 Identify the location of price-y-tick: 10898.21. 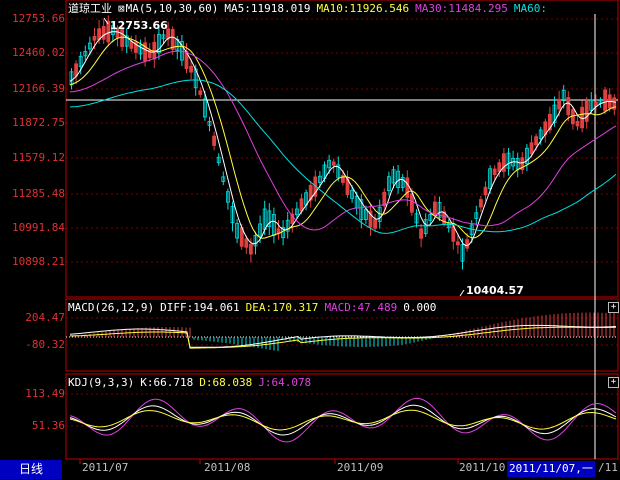
(38, 261).